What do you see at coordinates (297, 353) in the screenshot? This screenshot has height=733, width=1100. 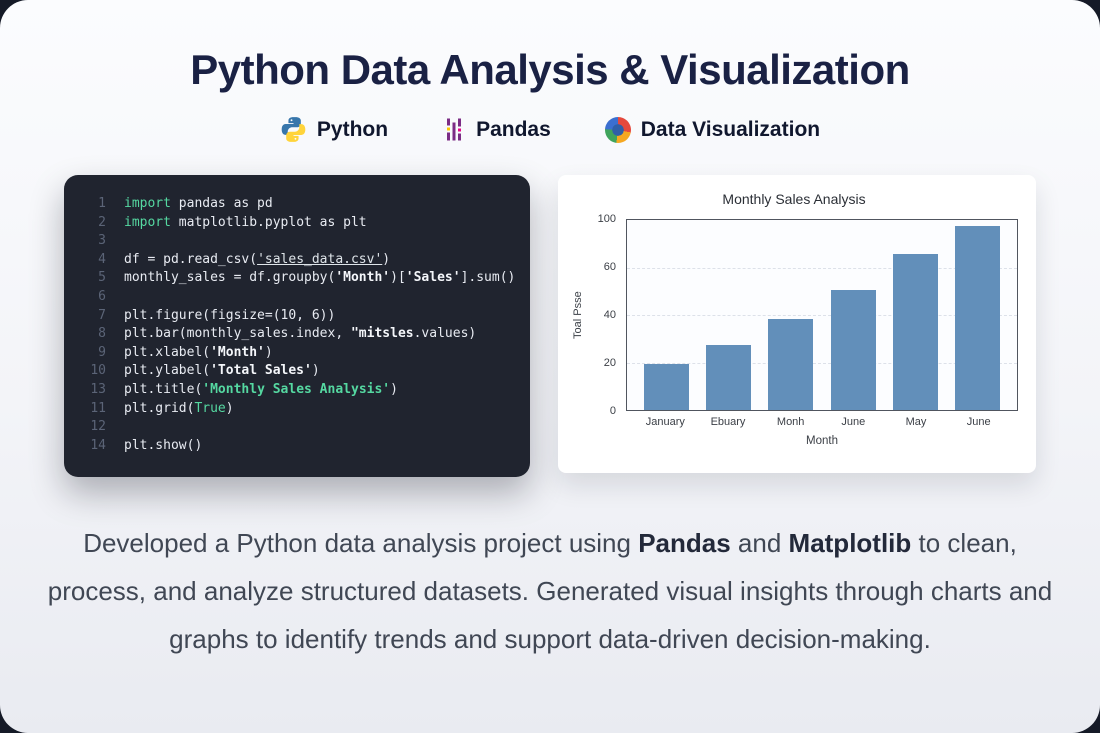 I see `code-line: 9 plt.xlabel('Month')` at bounding box center [297, 353].